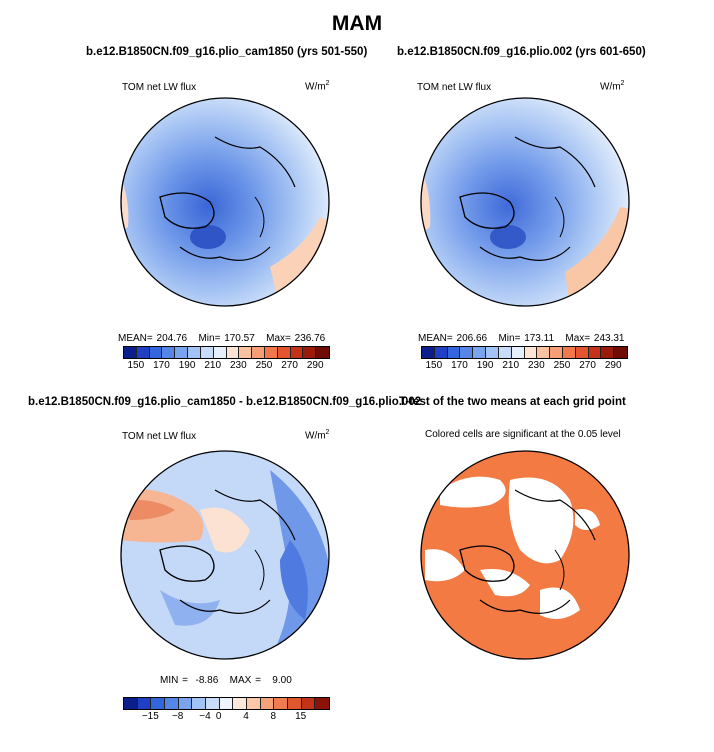 Image resolution: width=714 pixels, height=752 pixels. I want to click on coastline-greenland-bottom-right, so click(487, 563).